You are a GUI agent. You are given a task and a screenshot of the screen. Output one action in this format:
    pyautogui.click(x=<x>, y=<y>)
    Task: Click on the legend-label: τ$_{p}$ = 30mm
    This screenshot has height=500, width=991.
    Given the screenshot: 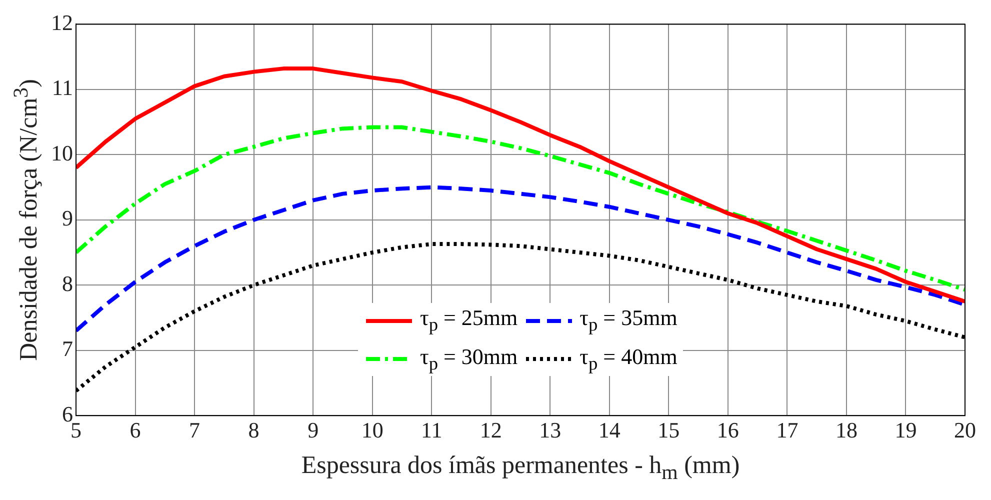 What is the action you would take?
    pyautogui.click(x=469, y=359)
    